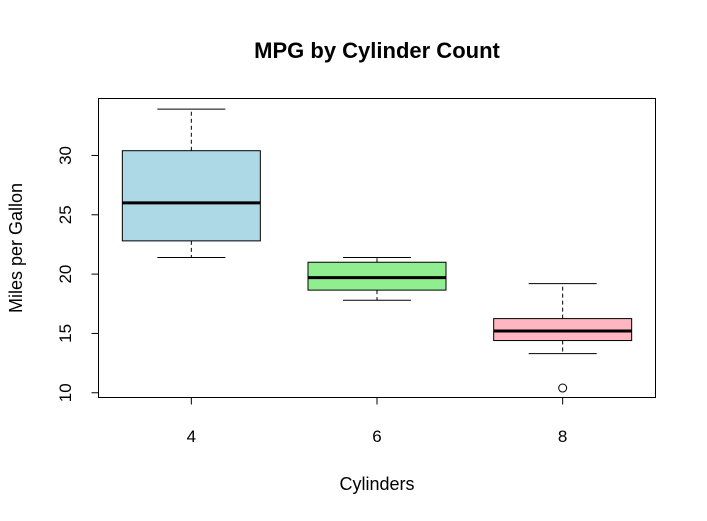 The image size is (707, 521). Describe the element at coordinates (65, 333) in the screenshot. I see `y-tick-label: 15` at that location.